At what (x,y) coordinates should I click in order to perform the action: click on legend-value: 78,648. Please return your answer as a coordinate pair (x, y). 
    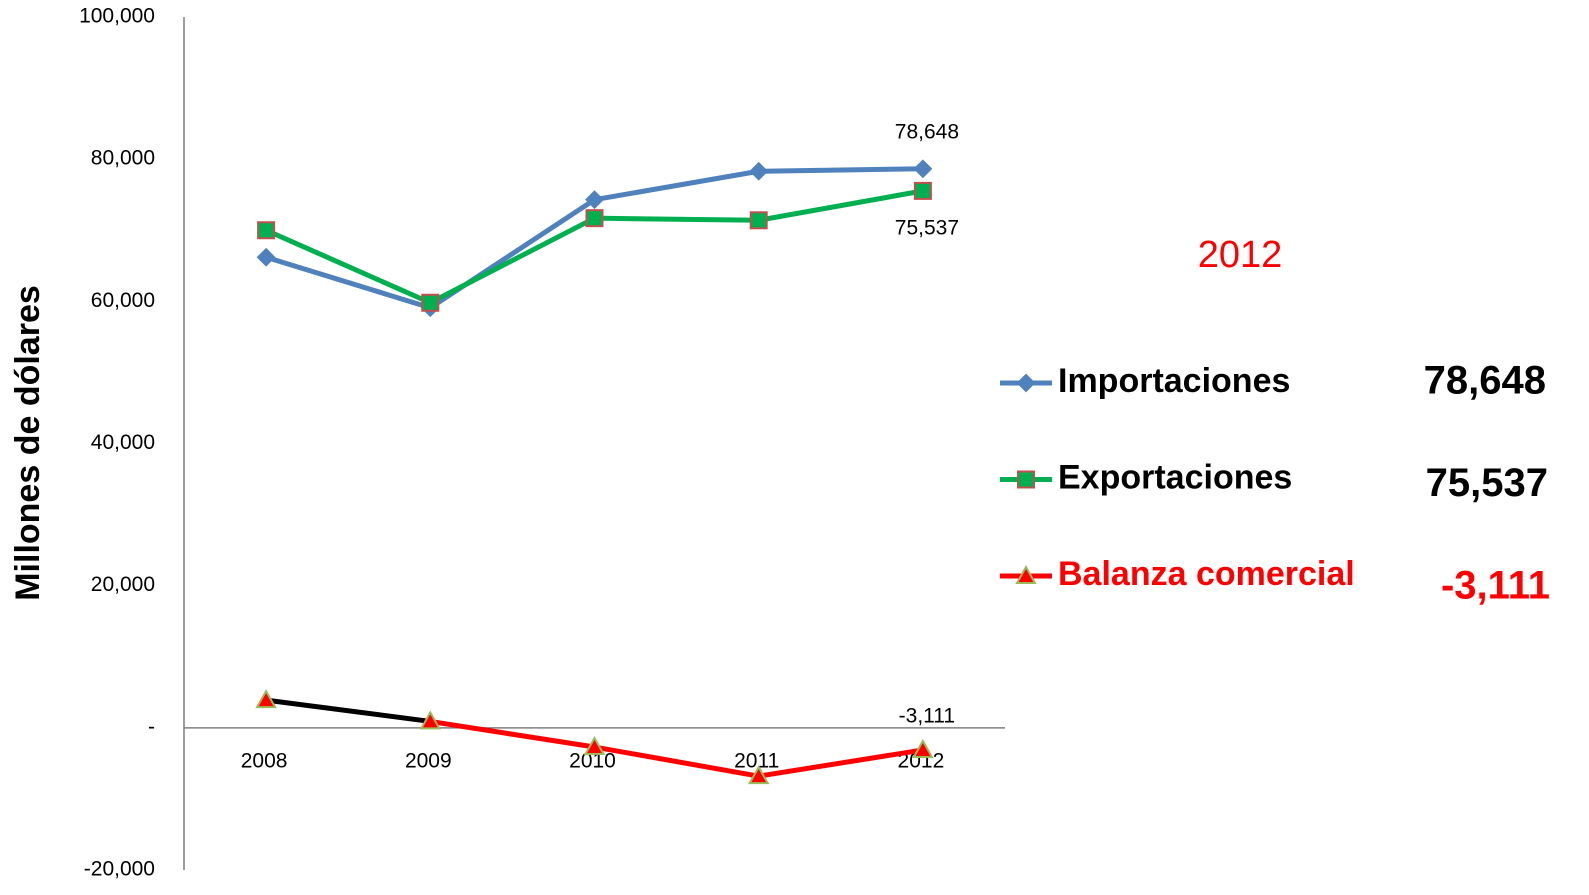
    Looking at the image, I should click on (1485, 381).